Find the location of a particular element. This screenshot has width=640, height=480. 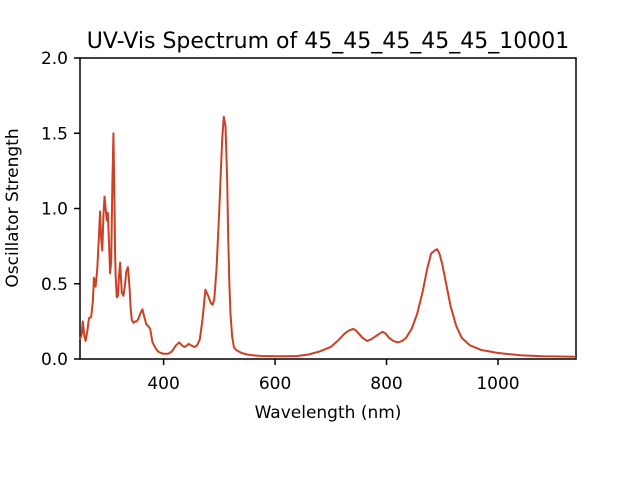

y-tick-label: 1.5 is located at coordinates (54, 134).